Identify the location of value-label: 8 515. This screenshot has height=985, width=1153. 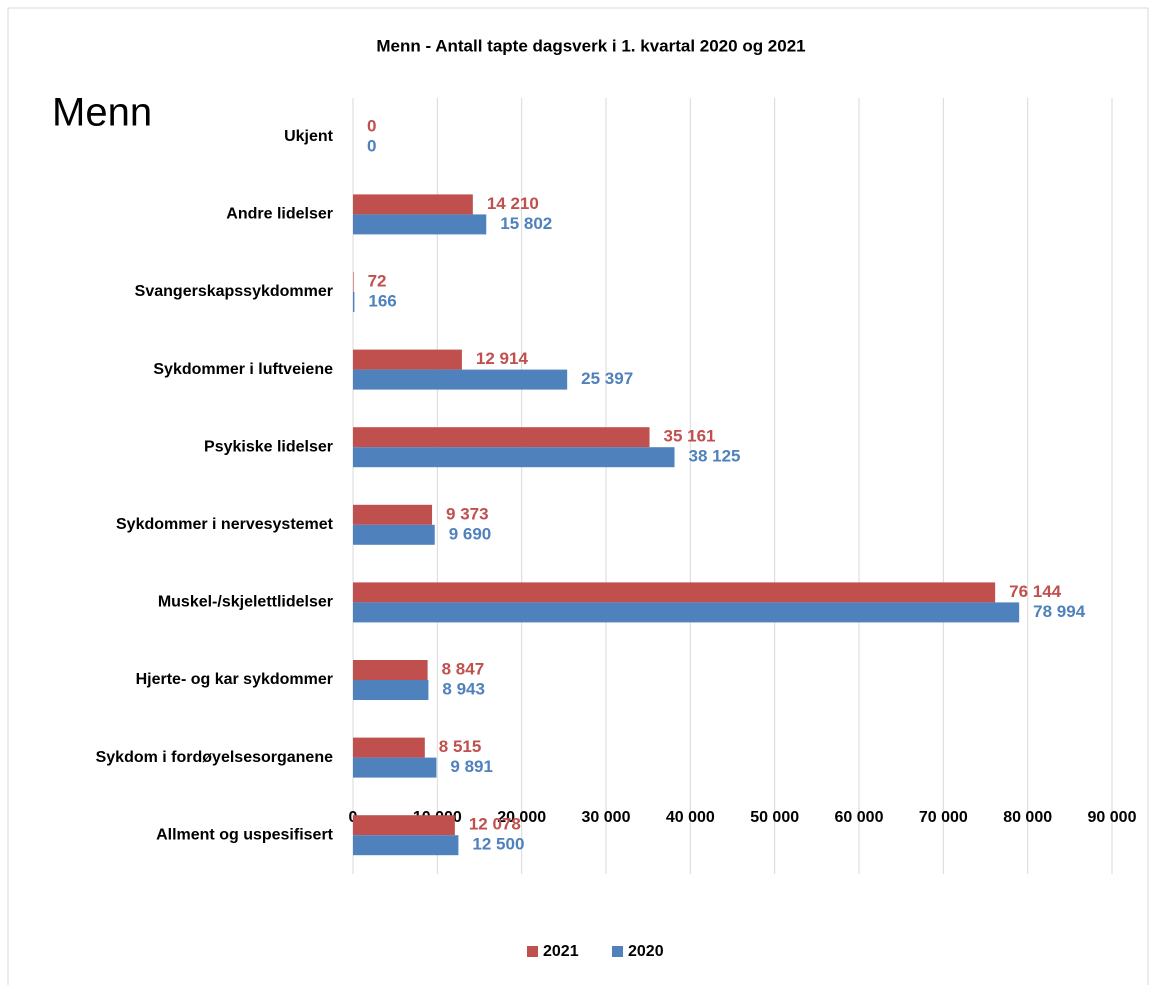
(460, 746).